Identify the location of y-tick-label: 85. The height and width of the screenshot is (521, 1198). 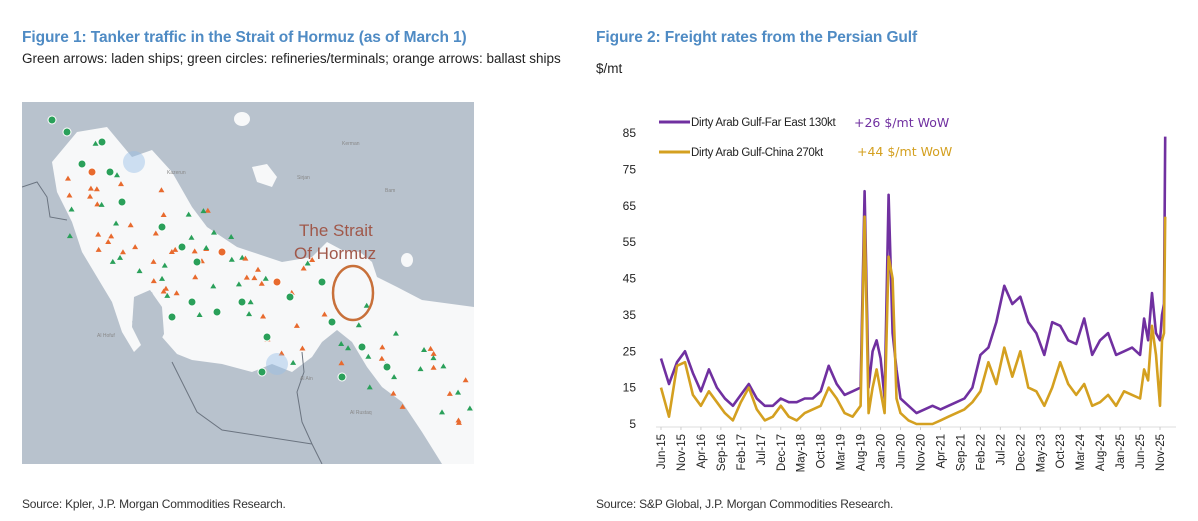
(630, 133).